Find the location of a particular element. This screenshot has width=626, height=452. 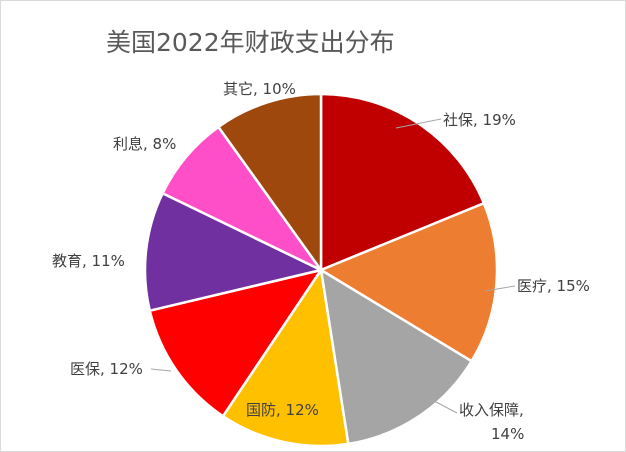

pie-slice-医疗 is located at coordinates (409, 282).